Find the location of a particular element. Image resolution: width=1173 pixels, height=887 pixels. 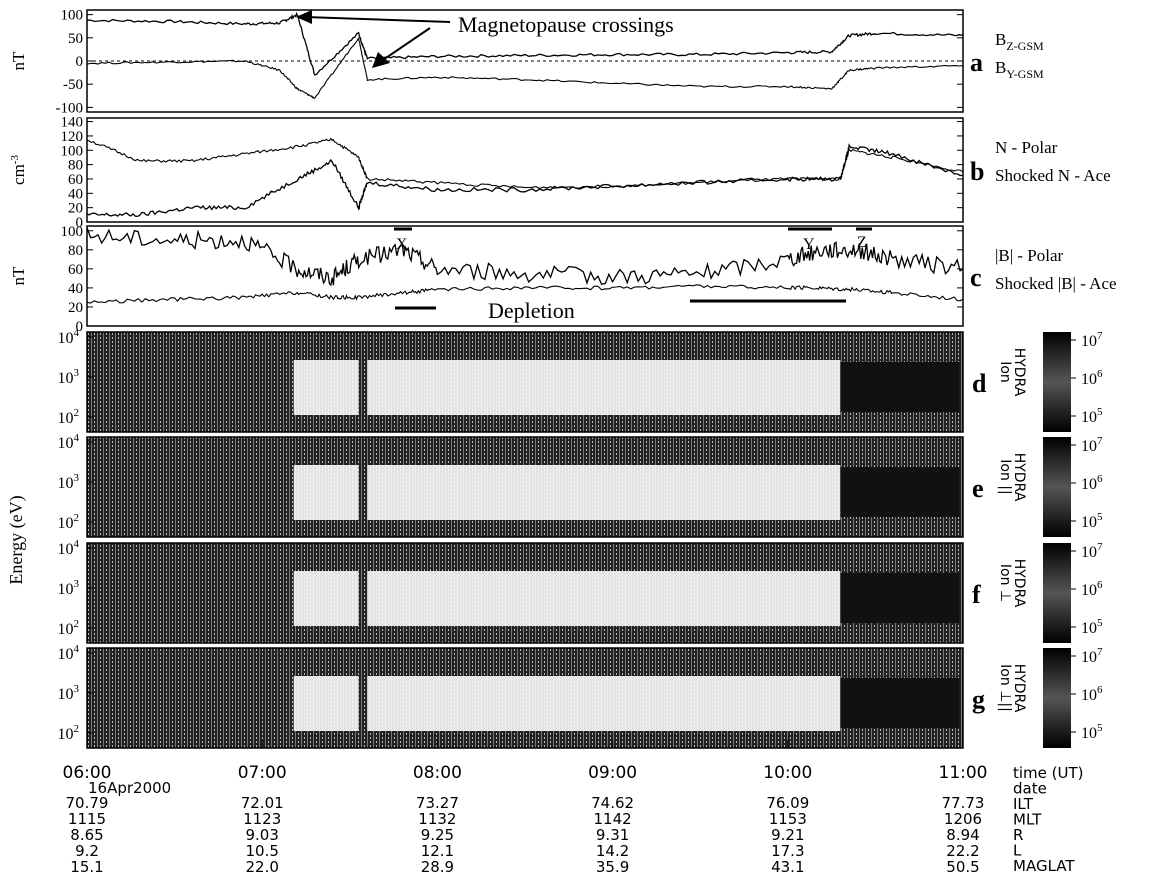

panel-letter: g is located at coordinates (978, 699).